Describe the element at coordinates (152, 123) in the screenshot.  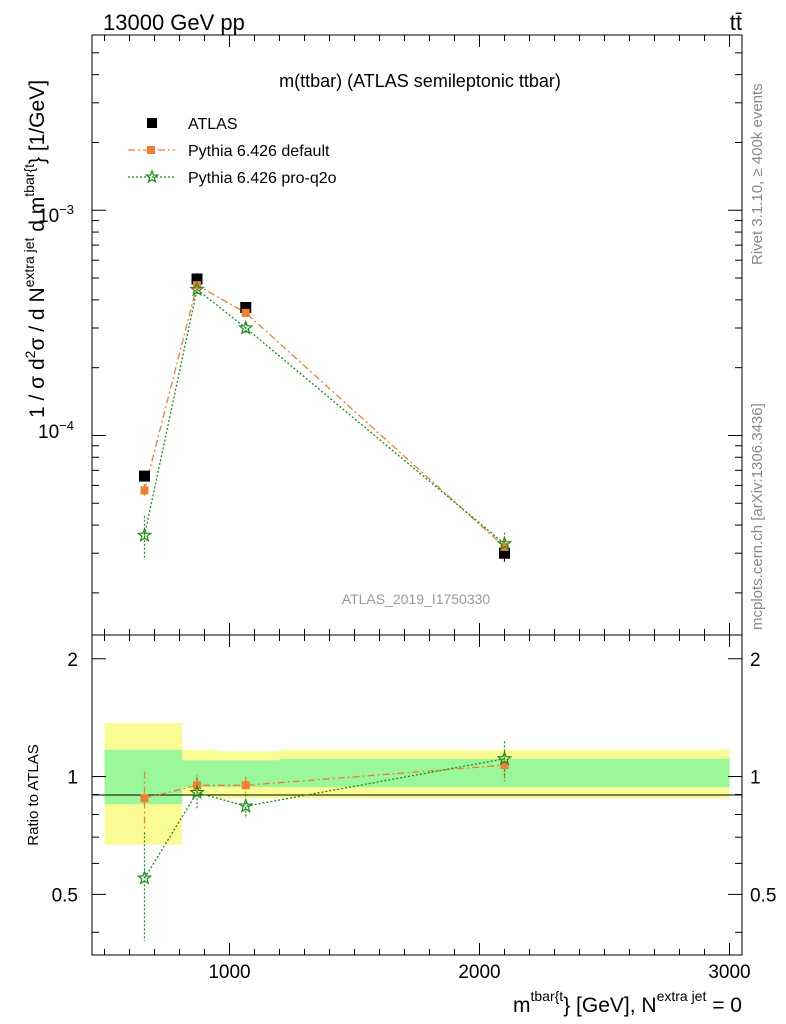
I see `legend-marker-atlas` at that location.